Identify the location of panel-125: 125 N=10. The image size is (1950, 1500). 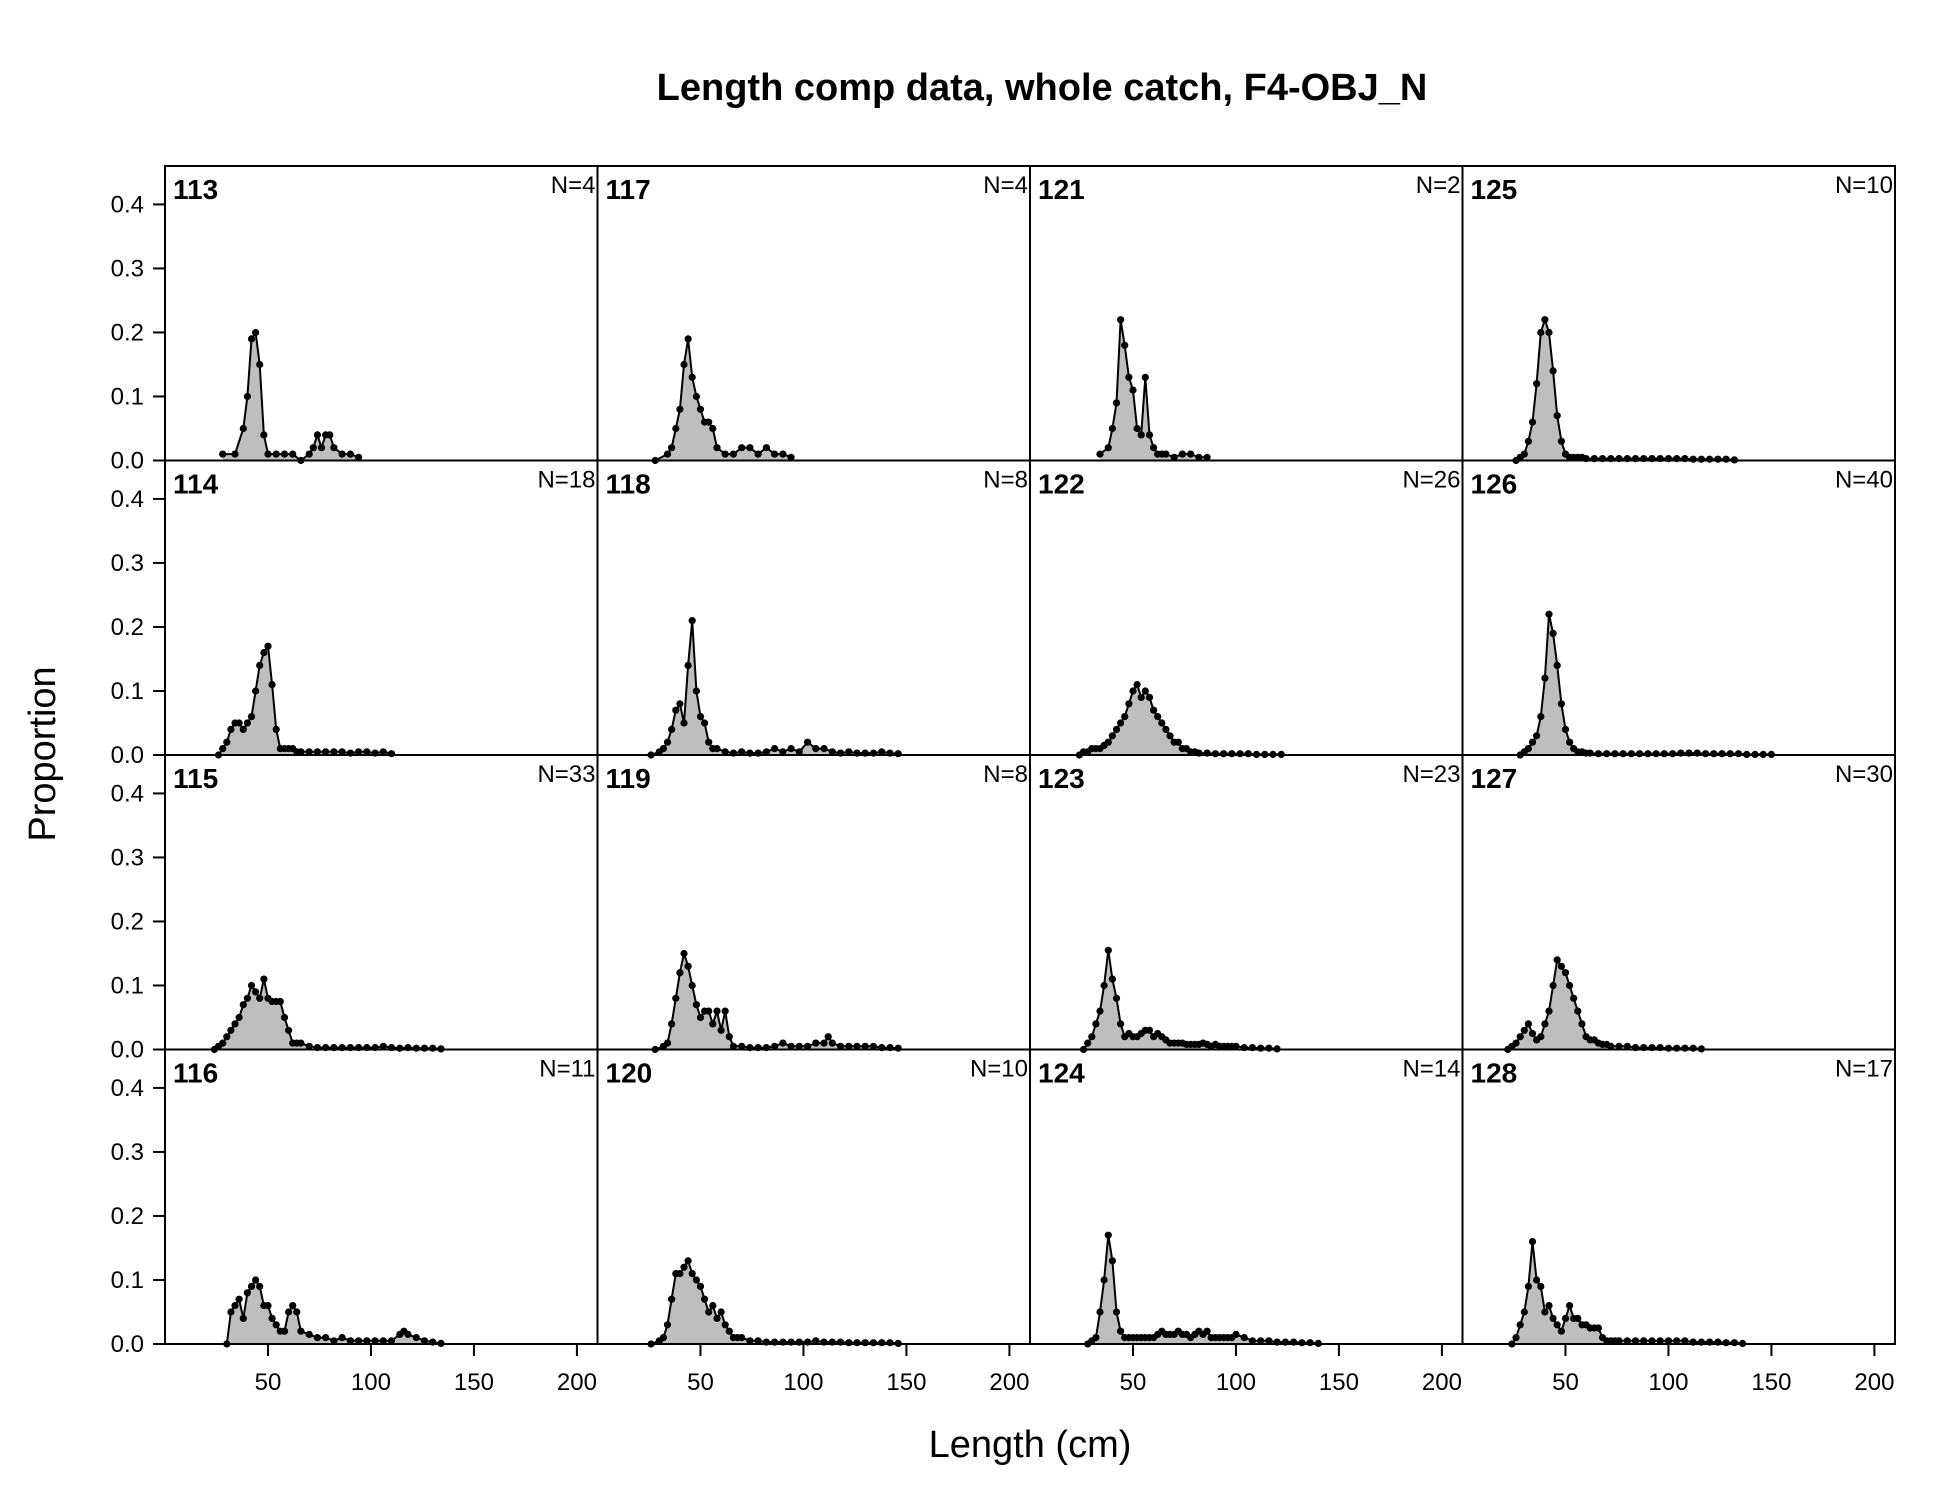
(1678, 315).